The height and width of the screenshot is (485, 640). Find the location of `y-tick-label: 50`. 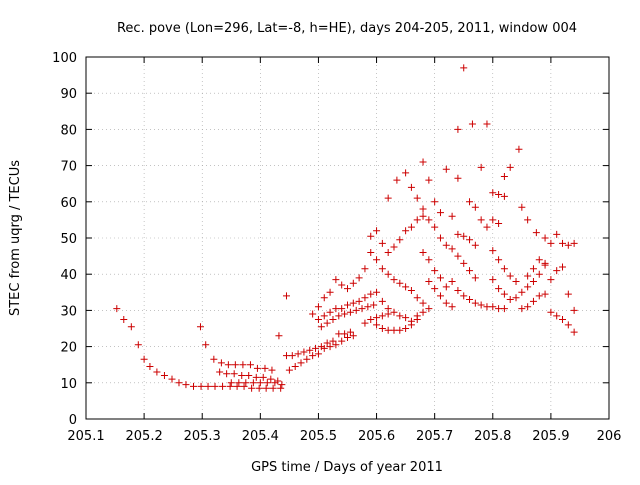

y-tick-label: 50 is located at coordinates (68, 239).